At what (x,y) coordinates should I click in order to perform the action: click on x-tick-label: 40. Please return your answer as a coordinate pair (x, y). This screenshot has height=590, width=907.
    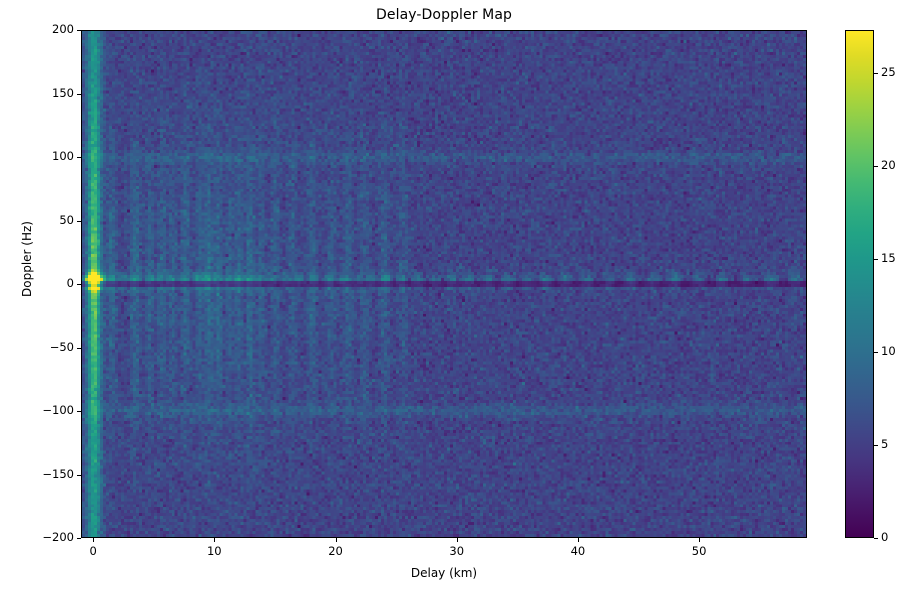
    Looking at the image, I should click on (578, 551).